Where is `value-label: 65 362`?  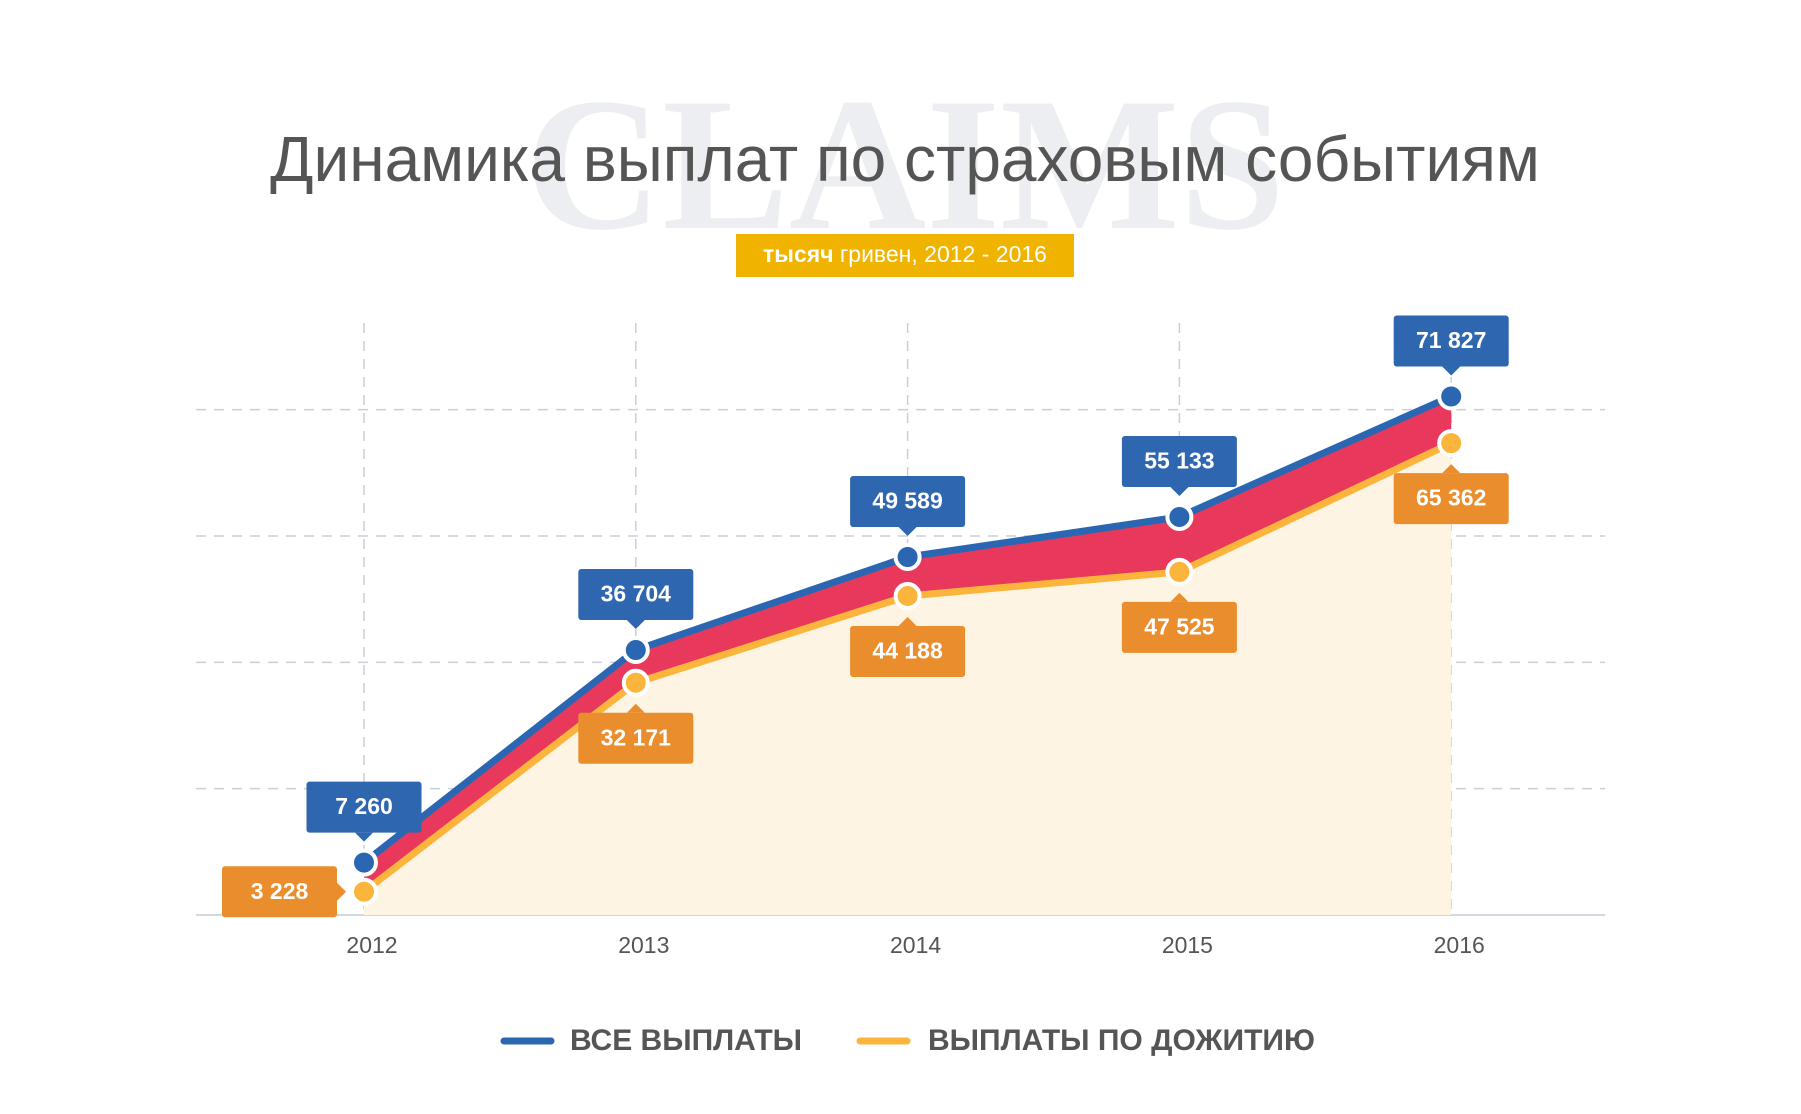 value-label: 65 362 is located at coordinates (1451, 498).